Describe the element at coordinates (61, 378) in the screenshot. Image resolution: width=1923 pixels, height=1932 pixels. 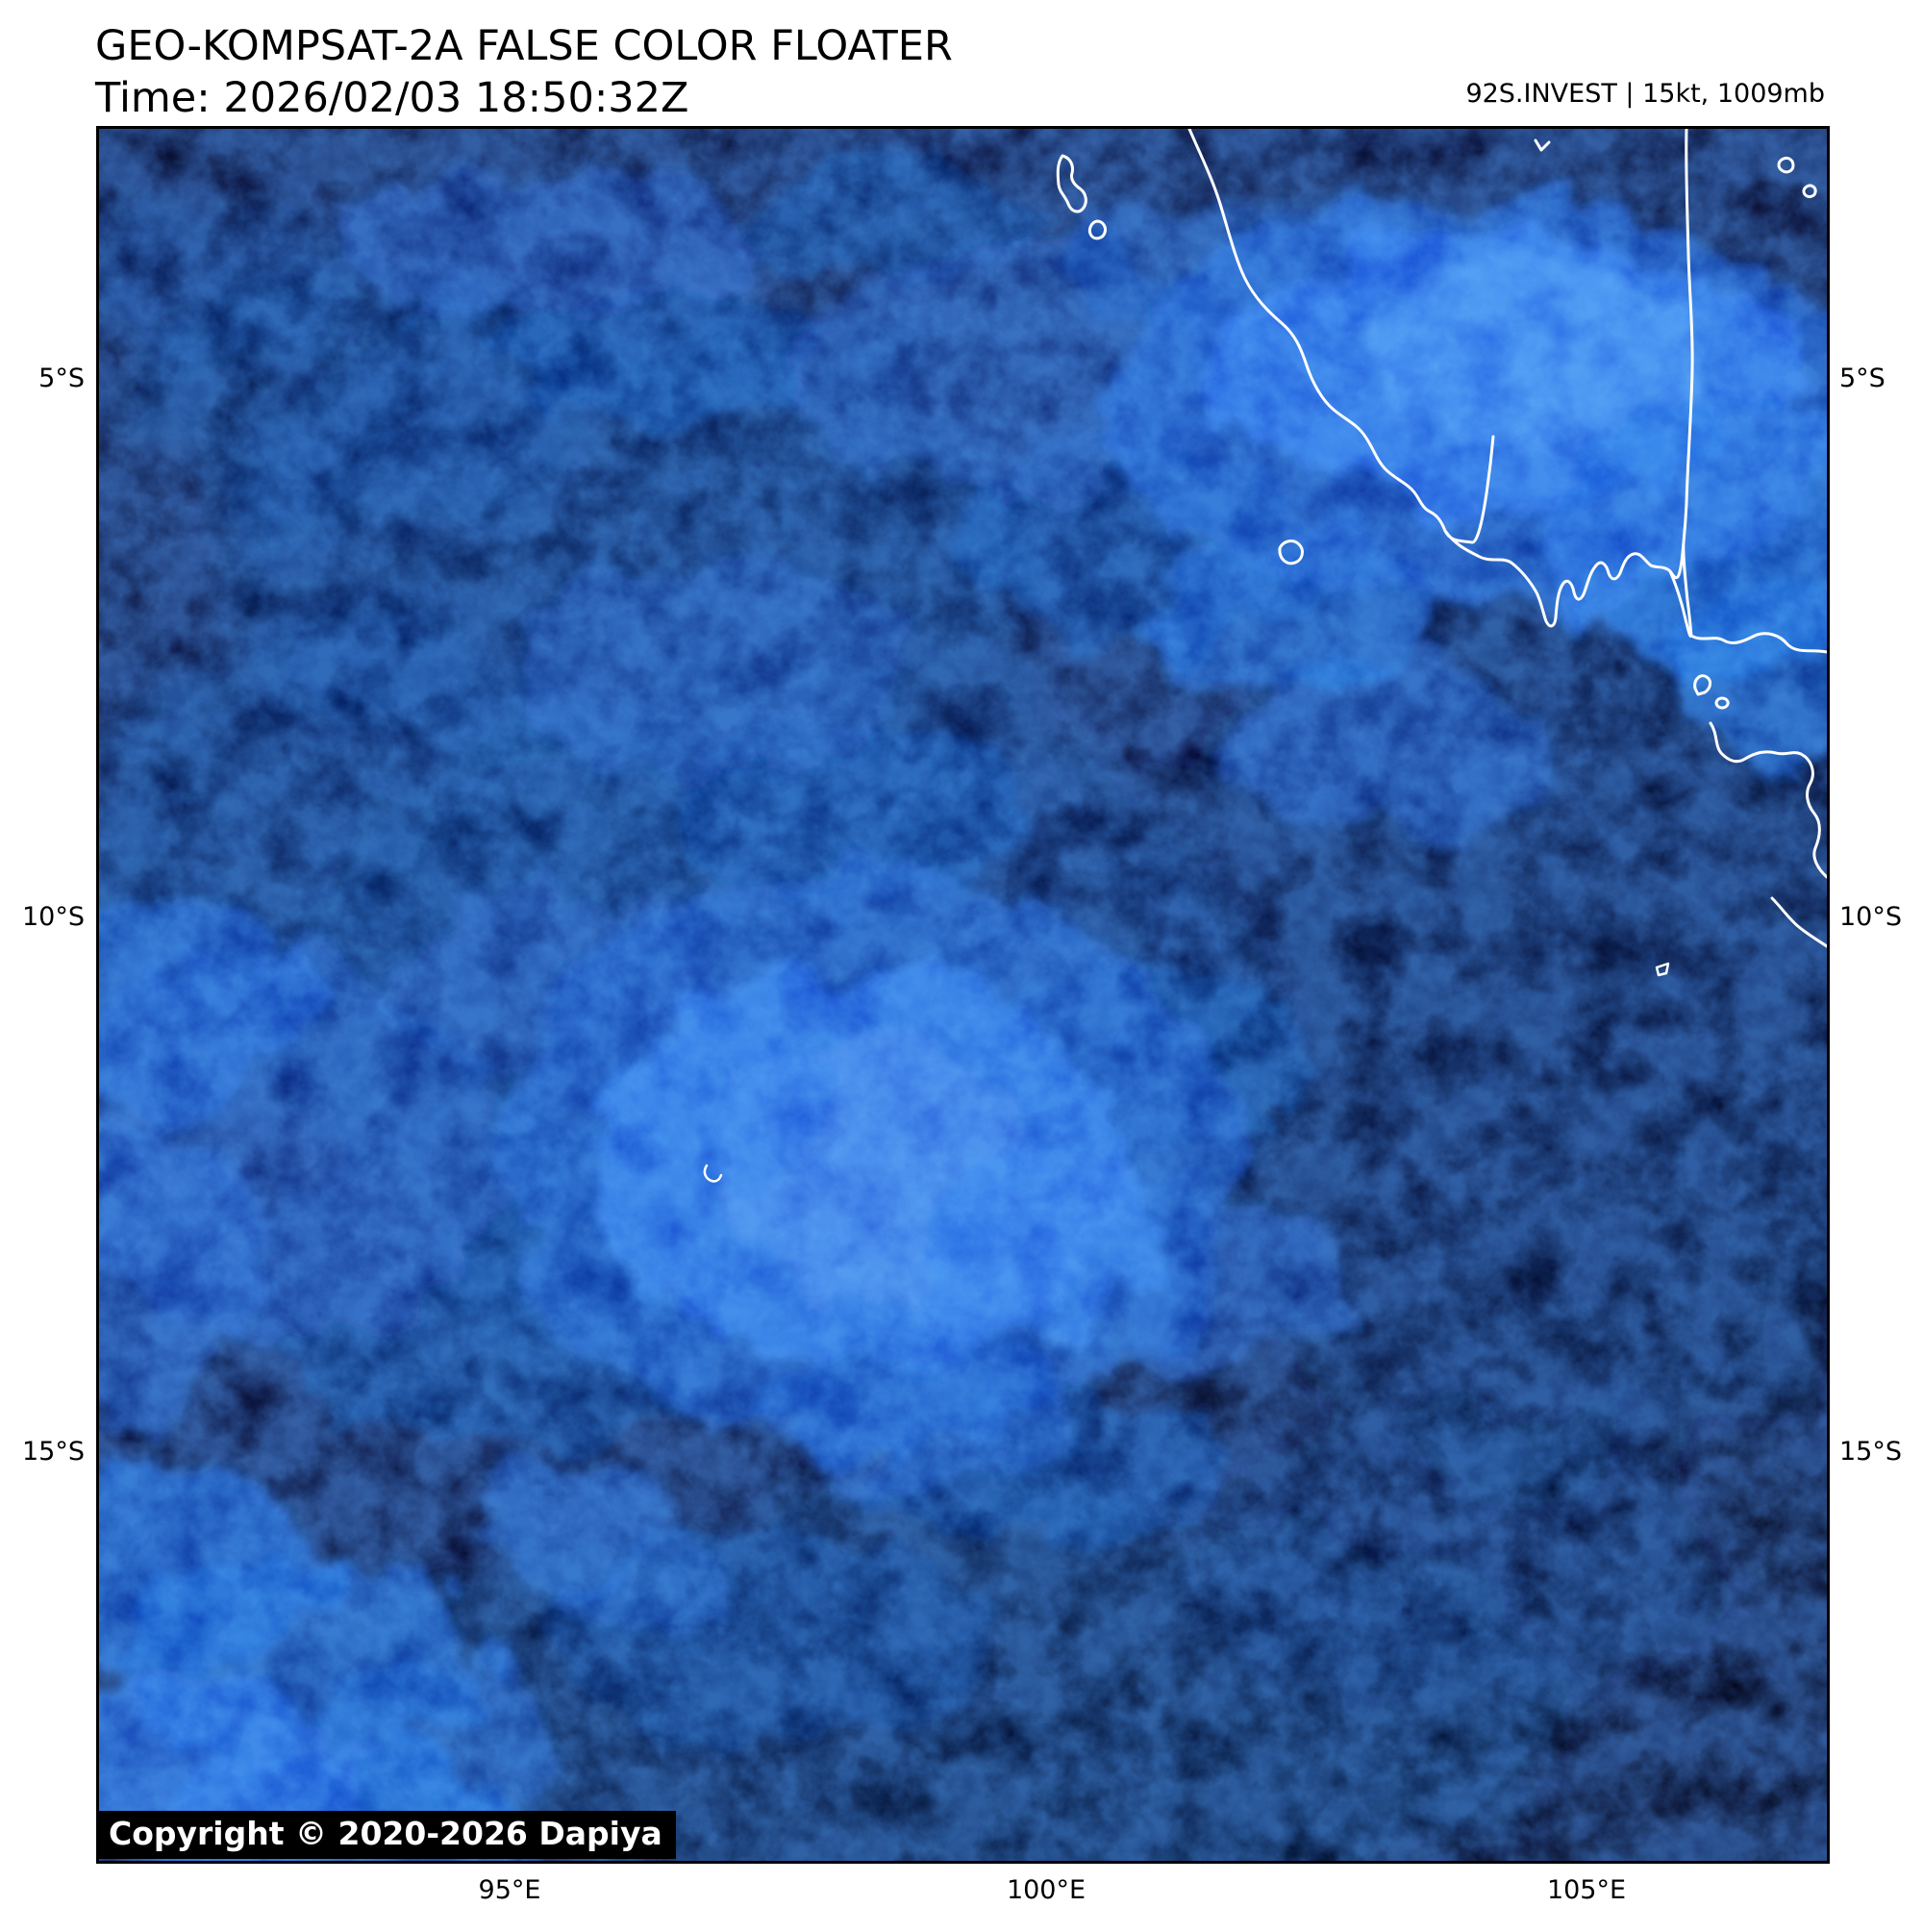
I see `lat-label-5s-left: 5°S` at that location.